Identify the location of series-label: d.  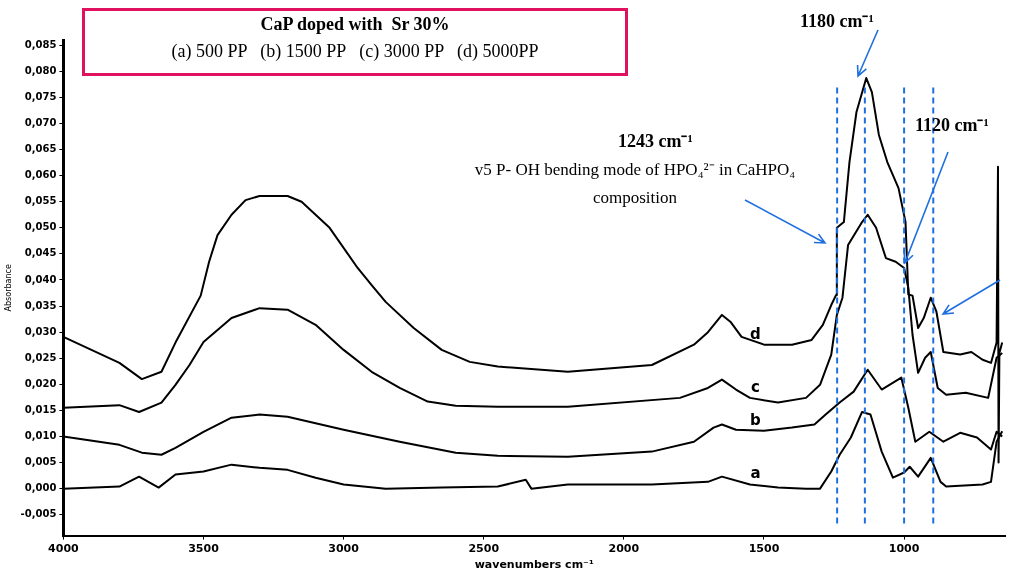
(755, 333).